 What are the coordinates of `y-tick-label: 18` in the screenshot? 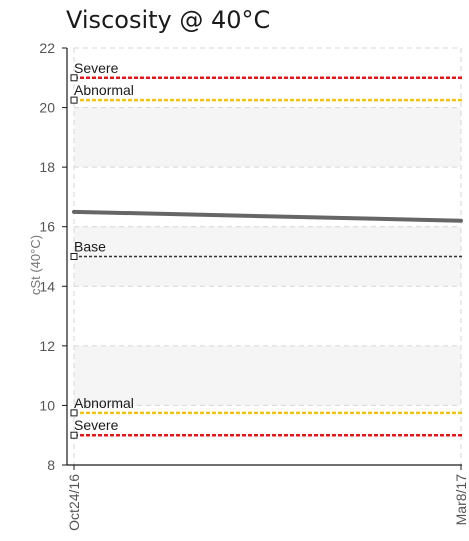 It's located at (47, 167).